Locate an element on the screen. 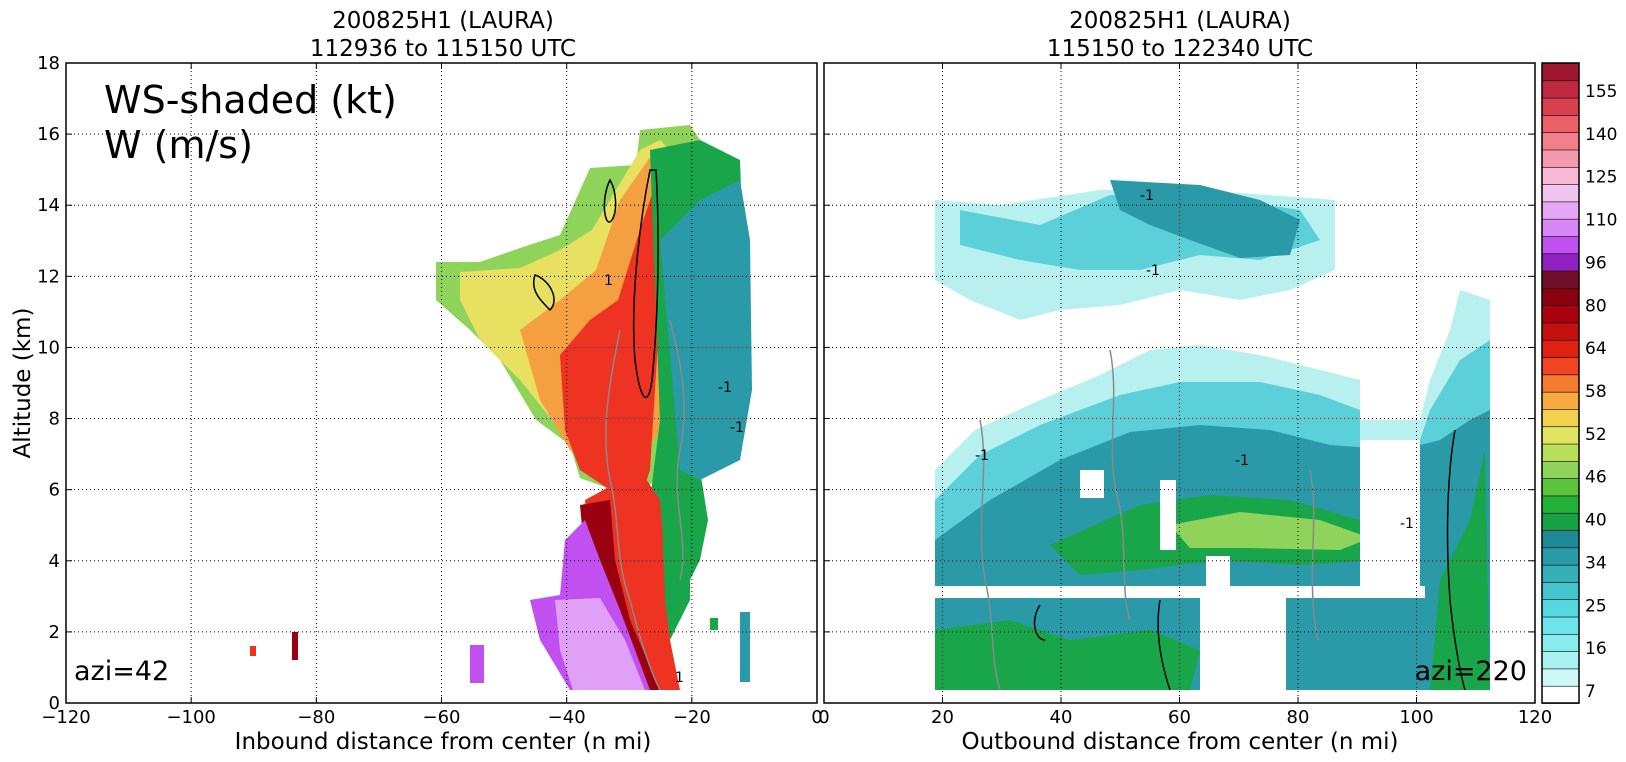 This screenshot has height=762, width=1626. right-lower-right-green is located at coordinates (1460, 570).